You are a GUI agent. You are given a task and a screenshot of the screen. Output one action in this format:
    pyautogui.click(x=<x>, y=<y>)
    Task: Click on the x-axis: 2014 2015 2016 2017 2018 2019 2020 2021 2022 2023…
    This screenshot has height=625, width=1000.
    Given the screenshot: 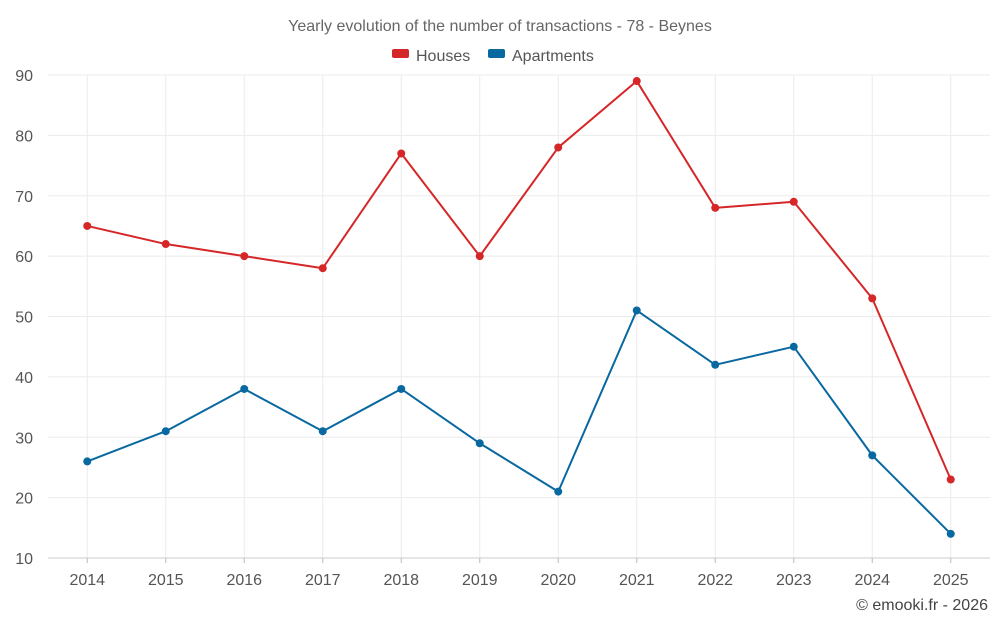 What is the action you would take?
    pyautogui.click(x=519, y=573)
    